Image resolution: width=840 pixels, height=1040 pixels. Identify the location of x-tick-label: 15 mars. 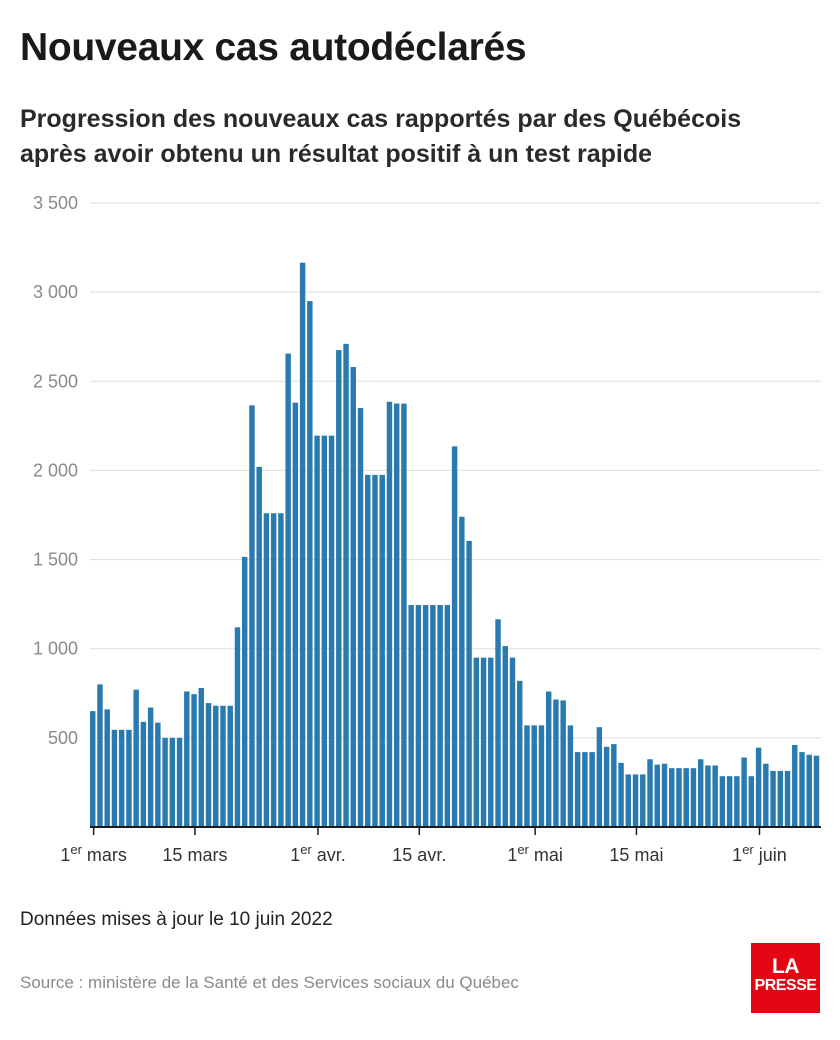
(194, 855).